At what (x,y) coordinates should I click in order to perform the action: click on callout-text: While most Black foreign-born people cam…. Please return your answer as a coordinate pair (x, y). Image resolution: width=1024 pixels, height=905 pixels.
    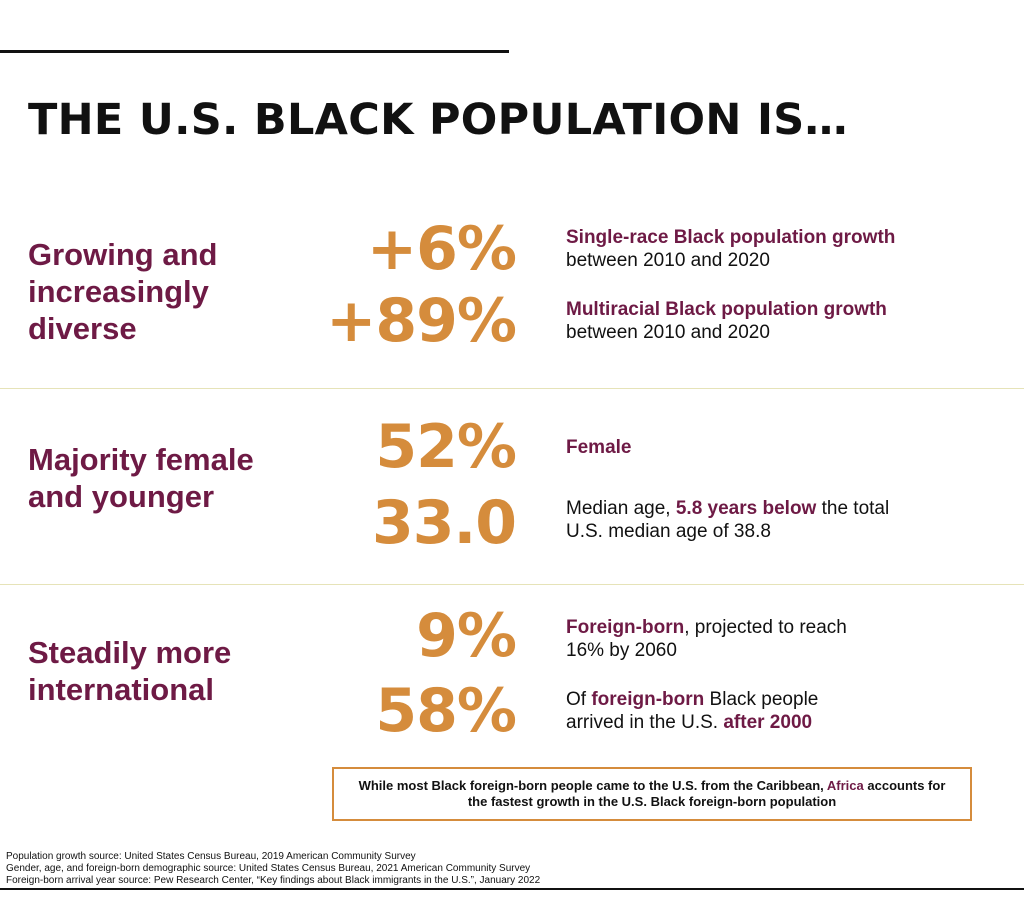
    Looking at the image, I should click on (652, 794).